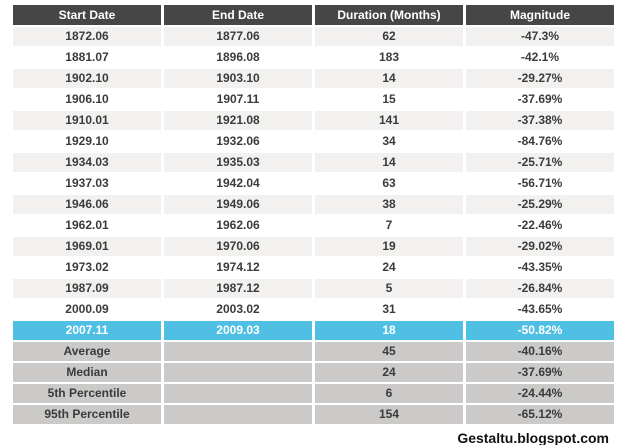  Describe the element at coordinates (389, 57) in the screenshot. I see `cell: 183` at that location.